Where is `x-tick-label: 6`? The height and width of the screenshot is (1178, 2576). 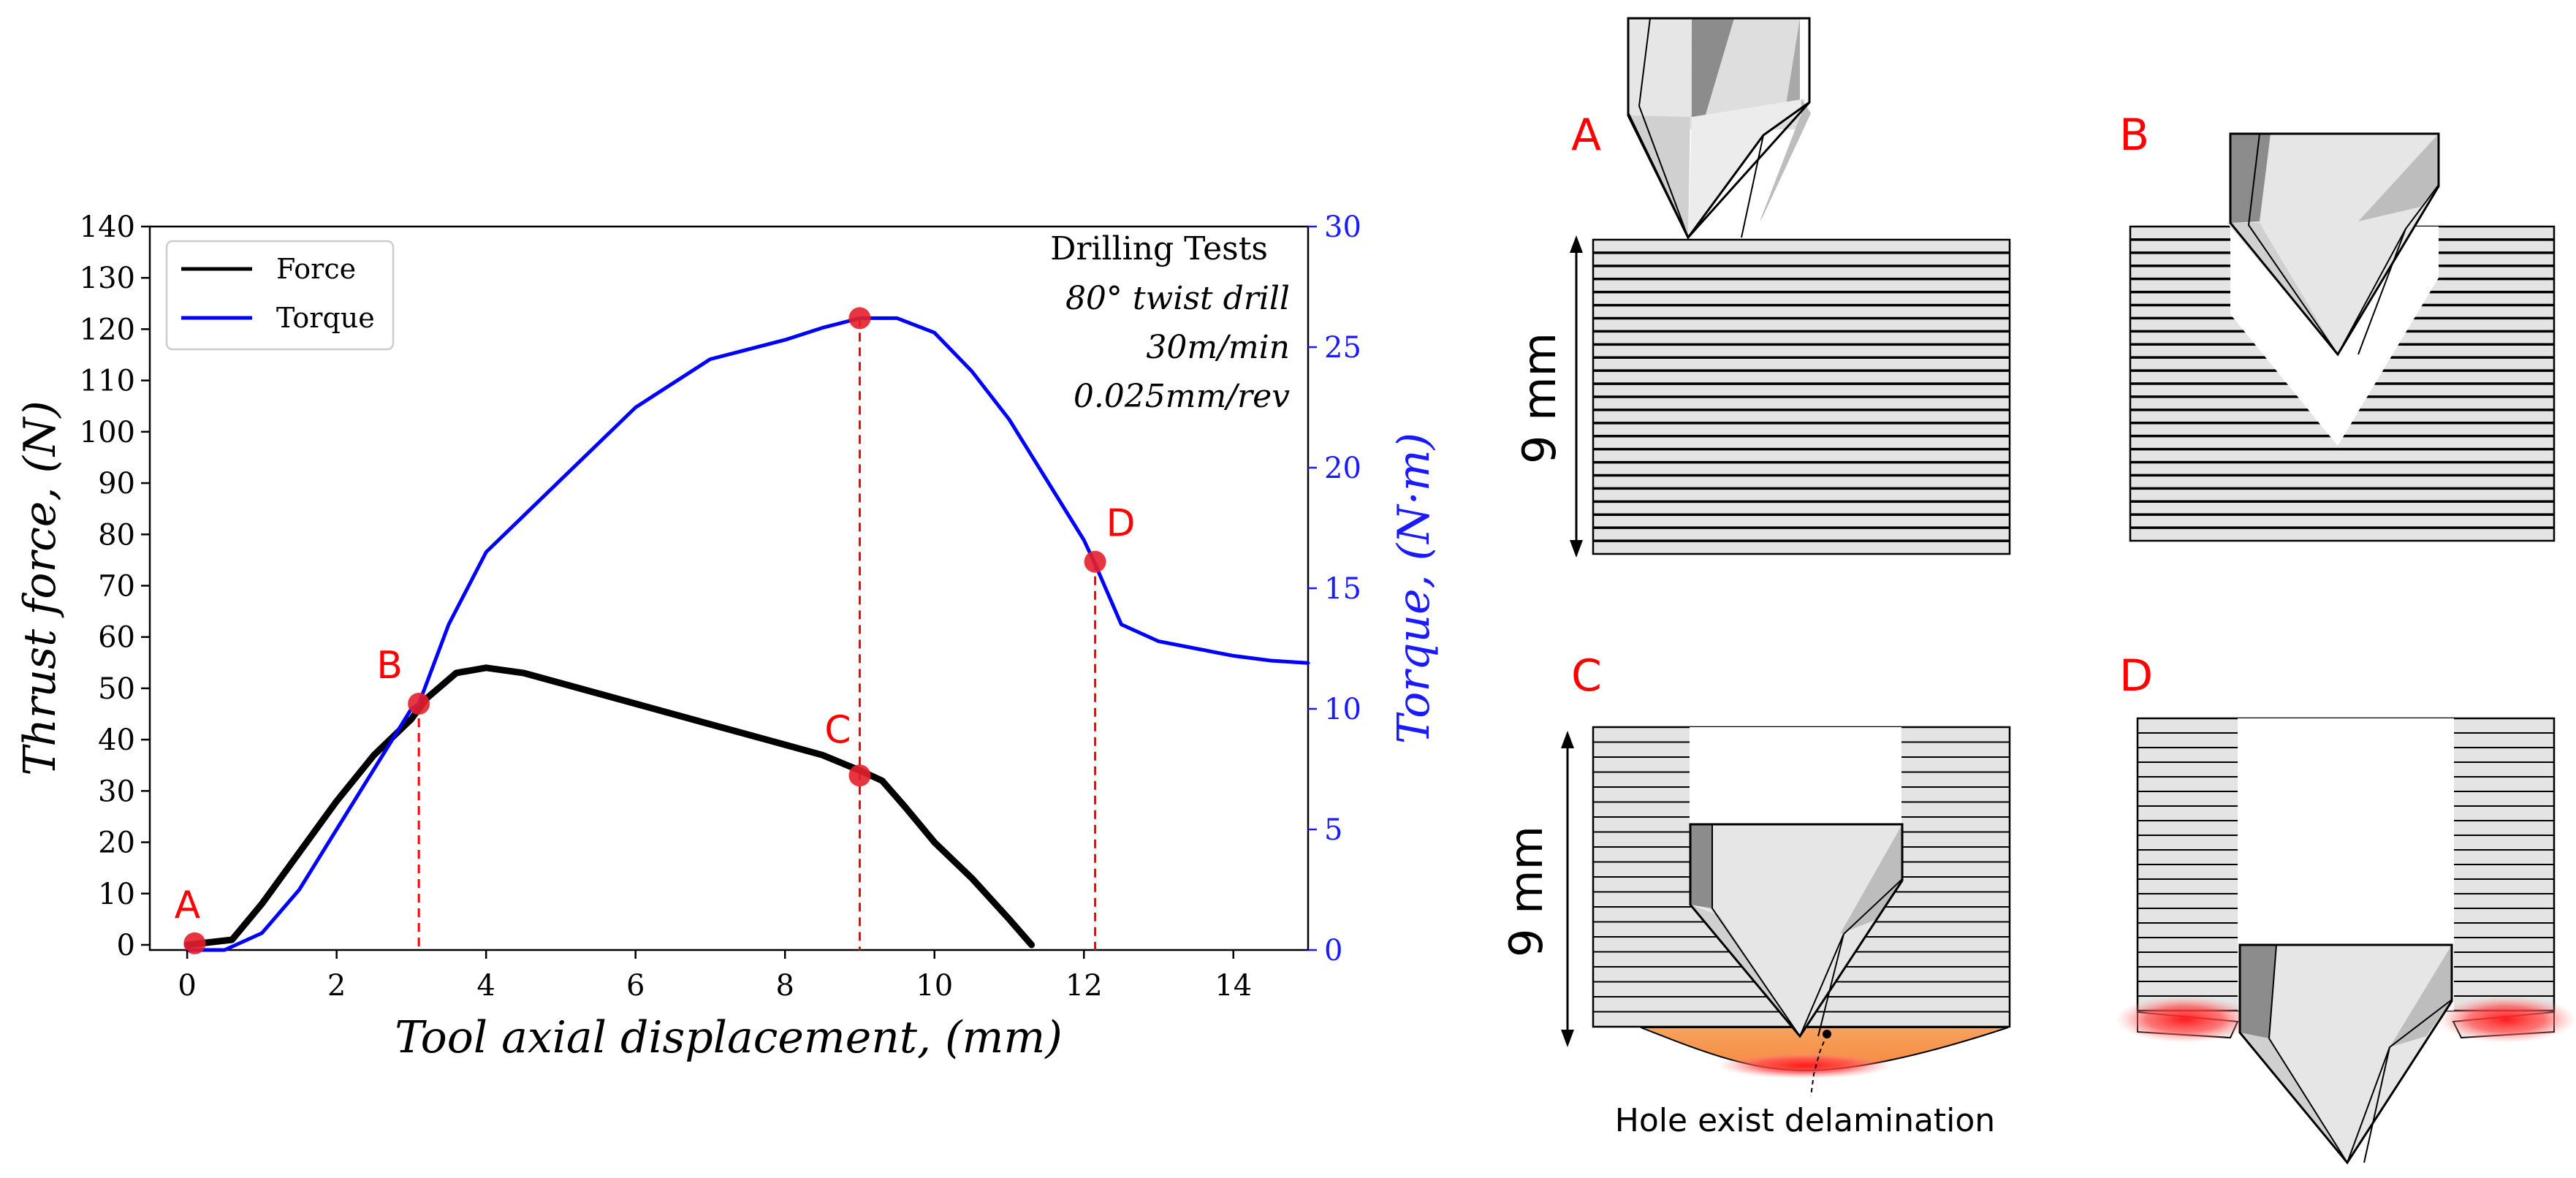 x-tick-label: 6 is located at coordinates (635, 986).